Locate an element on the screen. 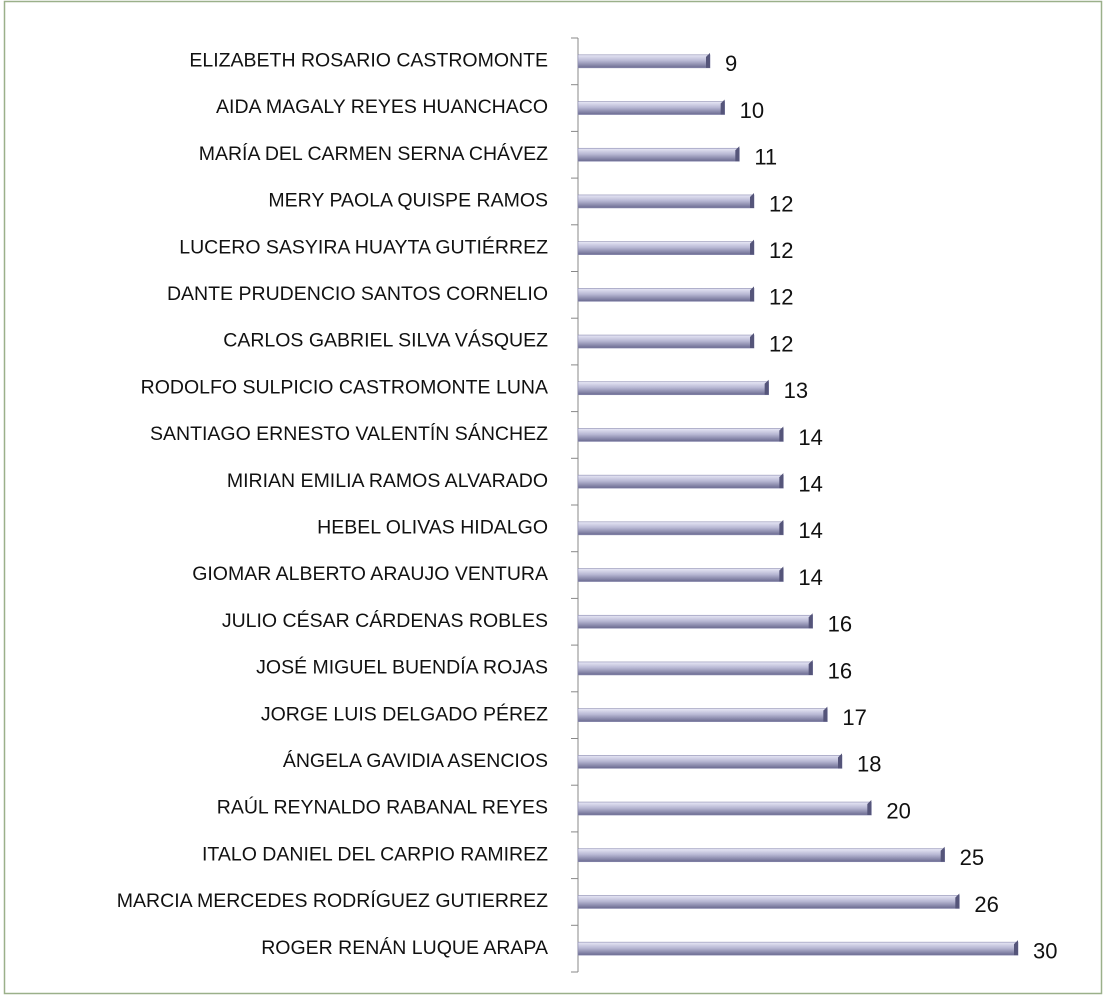 Image resolution: width=1103 pixels, height=995 pixels. category-label: MIRIAN EMILIA RAMOS ALVARADO is located at coordinates (387, 481).